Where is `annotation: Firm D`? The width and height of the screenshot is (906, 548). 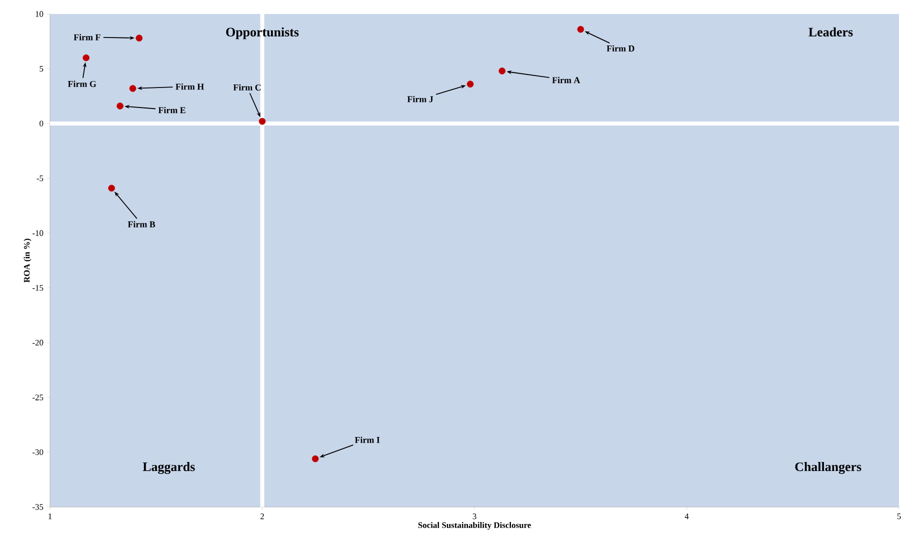
annotation: Firm D is located at coordinates (620, 48).